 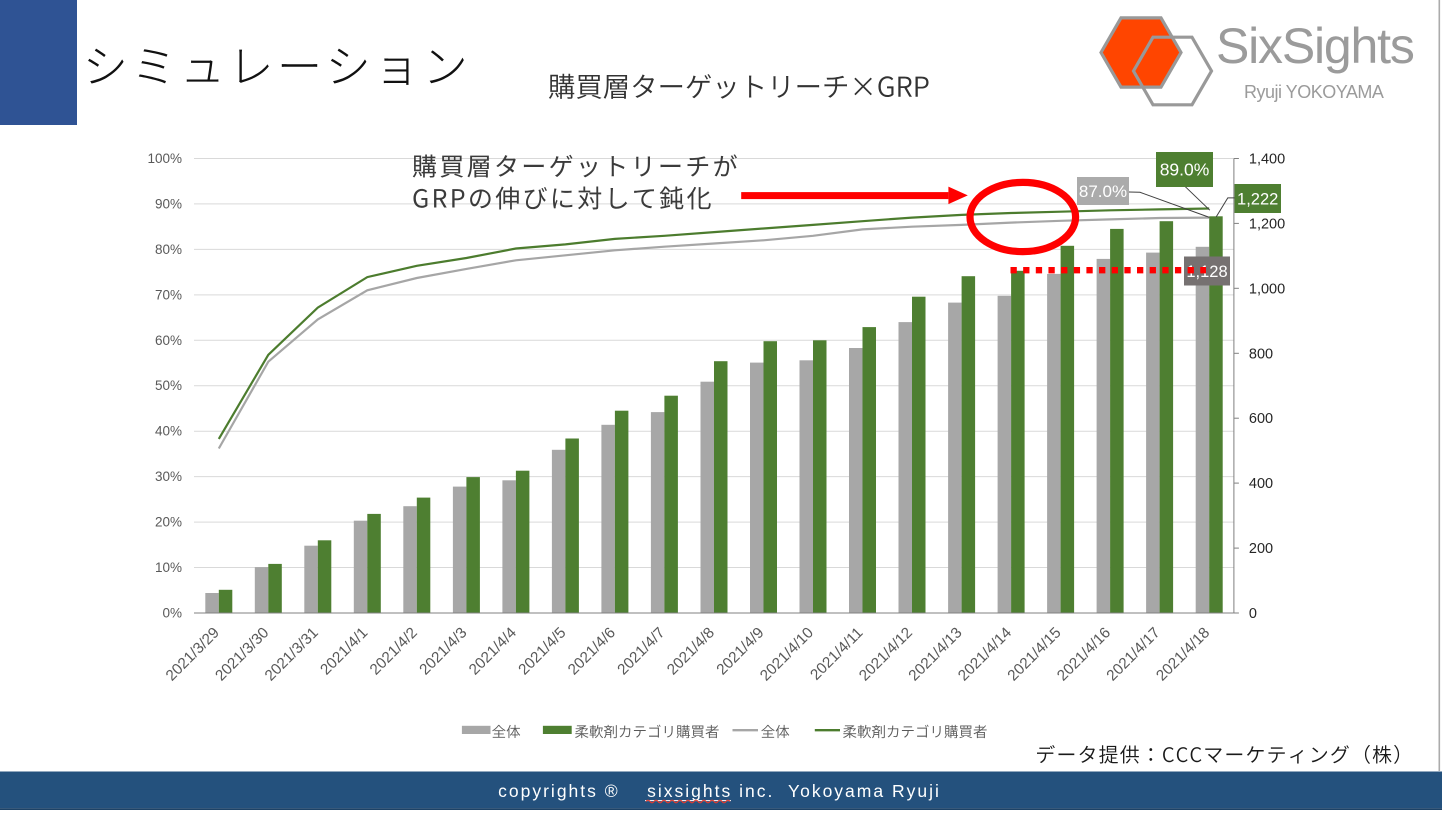 What do you see at coordinates (1133, 654) in the screenshot?
I see `svg-text: 2021/4/17` at bounding box center [1133, 654].